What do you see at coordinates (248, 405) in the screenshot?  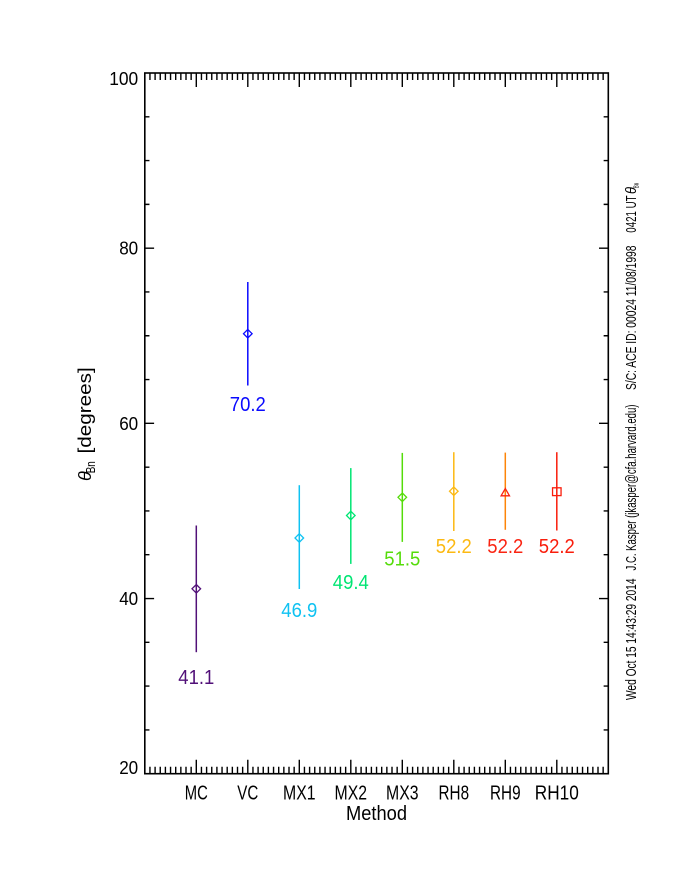 I see `svg-text: 70.2` at bounding box center [248, 405].